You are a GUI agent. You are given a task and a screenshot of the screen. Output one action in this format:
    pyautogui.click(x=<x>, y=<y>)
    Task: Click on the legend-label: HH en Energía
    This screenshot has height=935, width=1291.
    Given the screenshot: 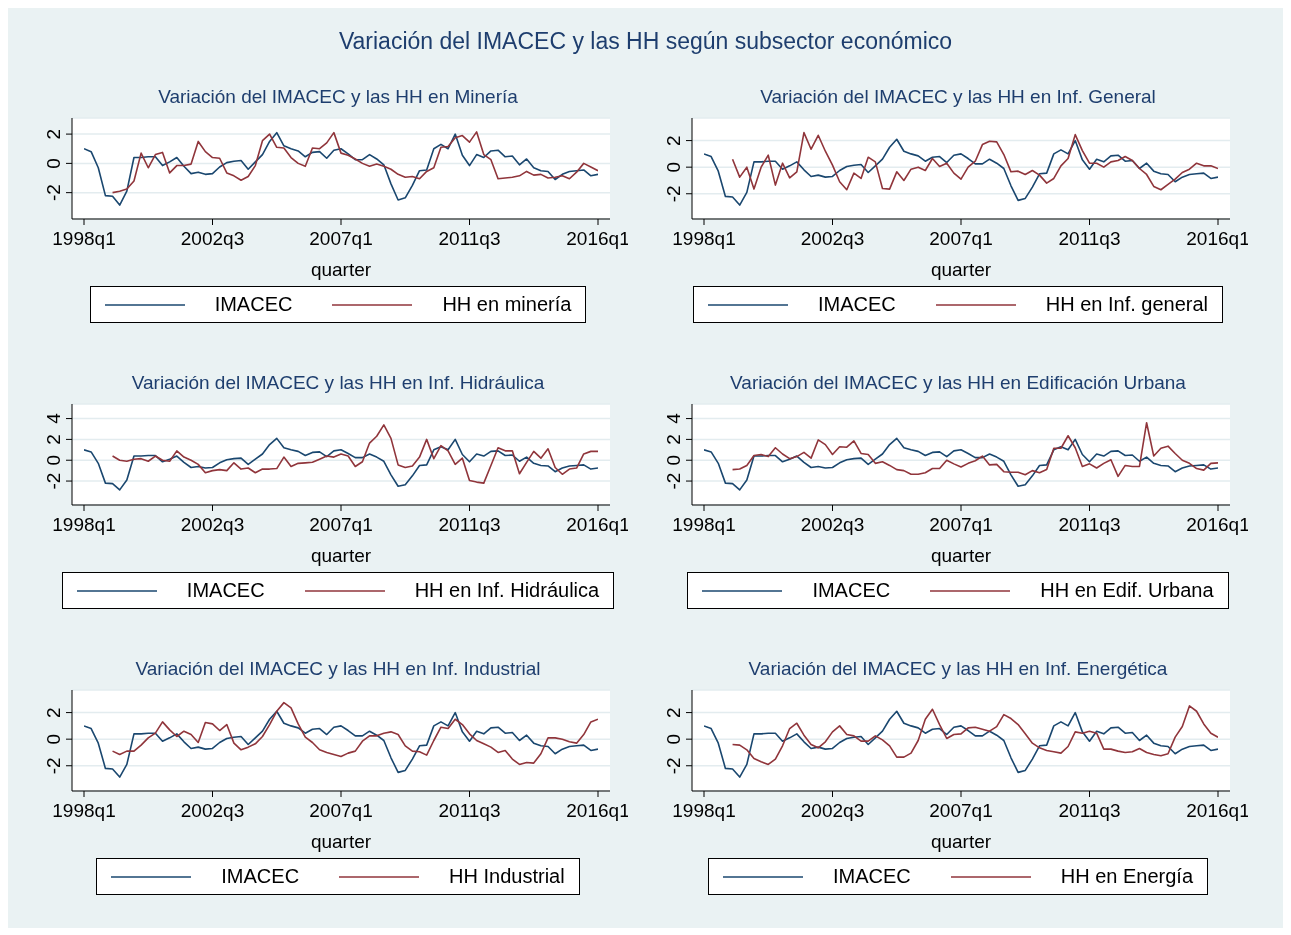 What is the action you would take?
    pyautogui.click(x=1127, y=876)
    